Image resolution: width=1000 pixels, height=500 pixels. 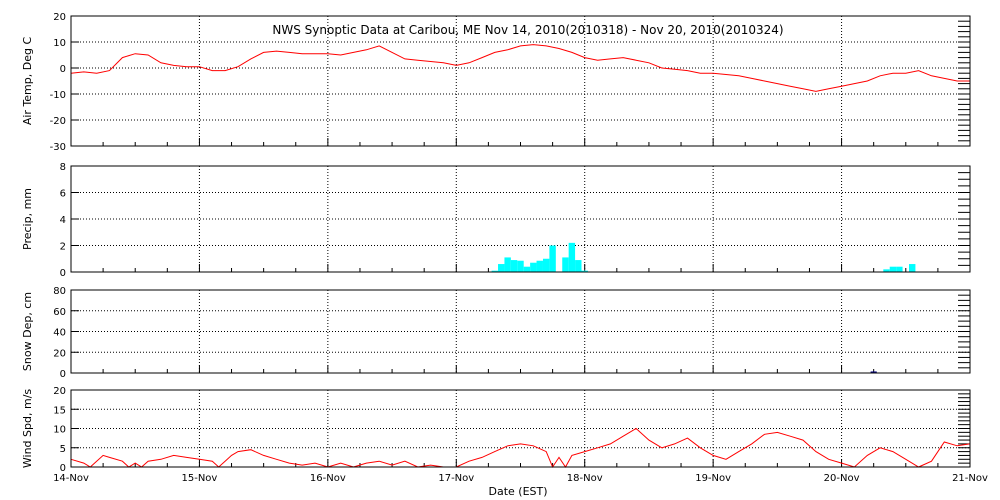 What do you see at coordinates (456, 478) in the screenshot?
I see `x-tick-label: 17-Nov` at bounding box center [456, 478].